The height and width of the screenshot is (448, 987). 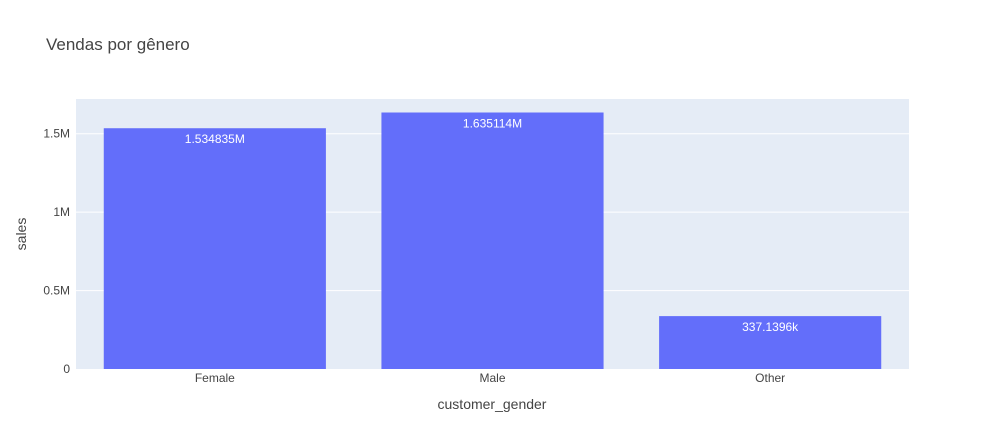 I want to click on bar-value-label: 1.635114M, so click(x=492, y=124).